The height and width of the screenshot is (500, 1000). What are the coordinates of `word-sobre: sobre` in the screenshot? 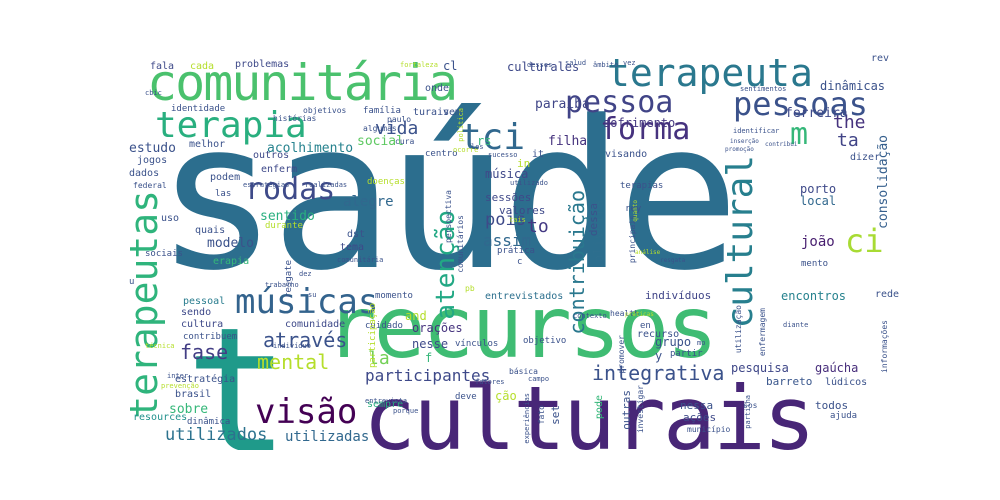 It's located at (189, 409).